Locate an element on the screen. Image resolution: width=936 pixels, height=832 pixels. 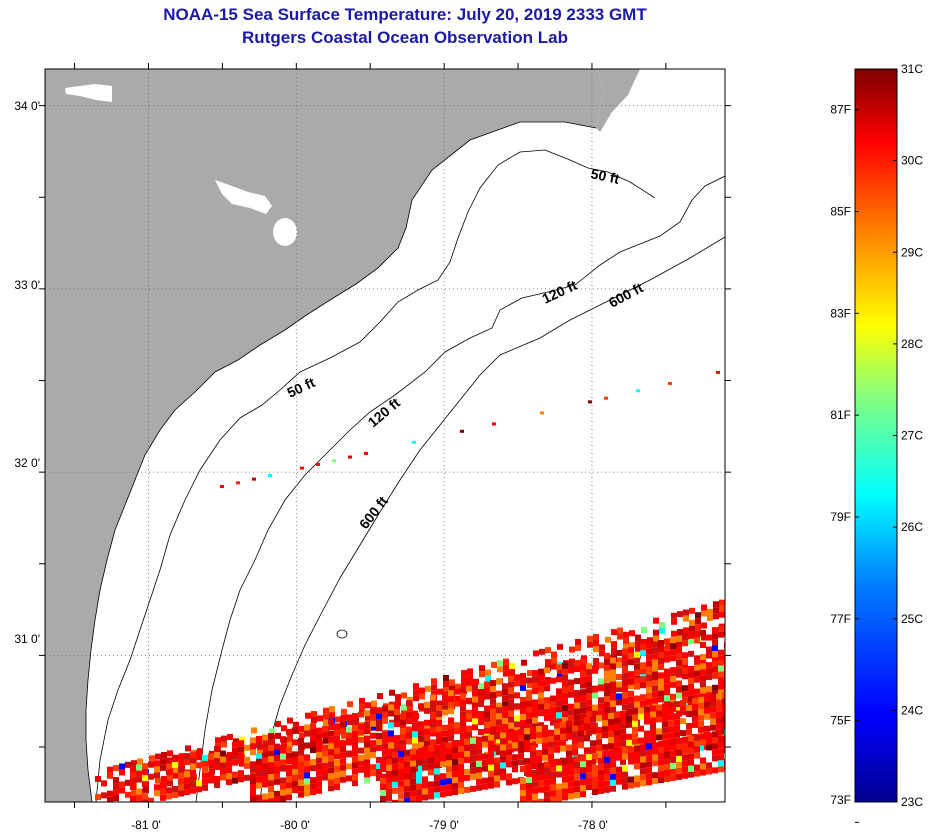
colorbar-label-fahrenheit: 79F is located at coordinates (840, 517).